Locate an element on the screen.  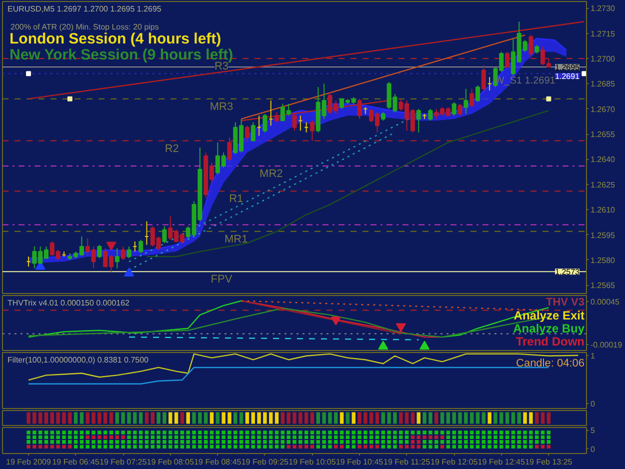
ref-line-label: R1 is located at coordinates (236, 199).